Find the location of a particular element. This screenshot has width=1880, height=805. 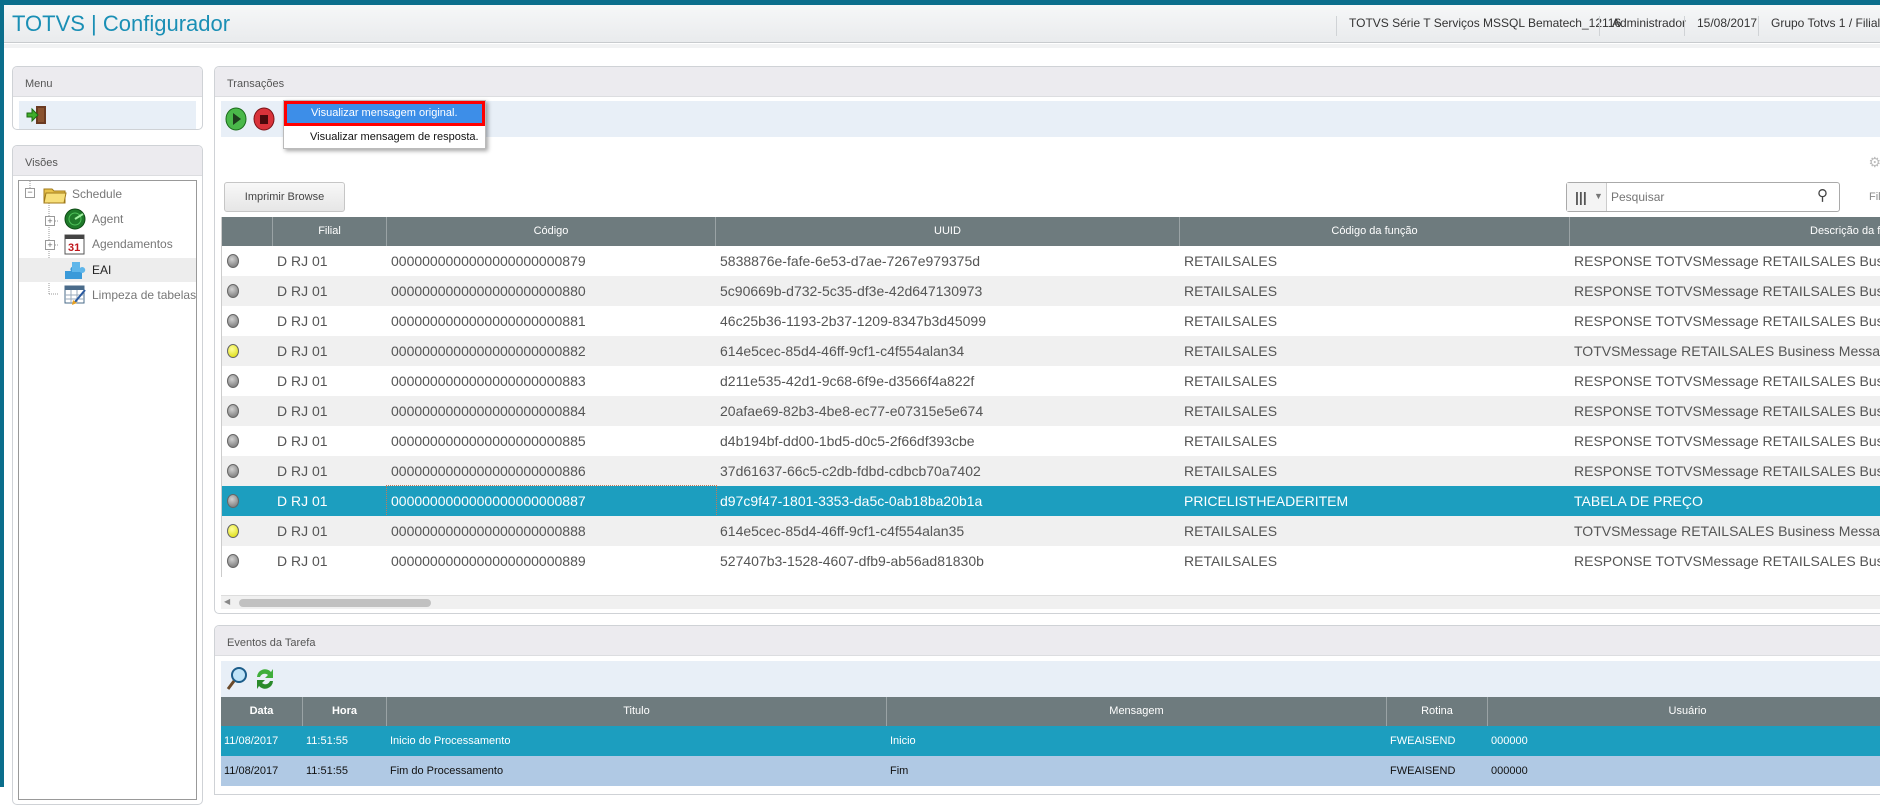

cell-rotina: FWEAISEND is located at coordinates (1423, 771).